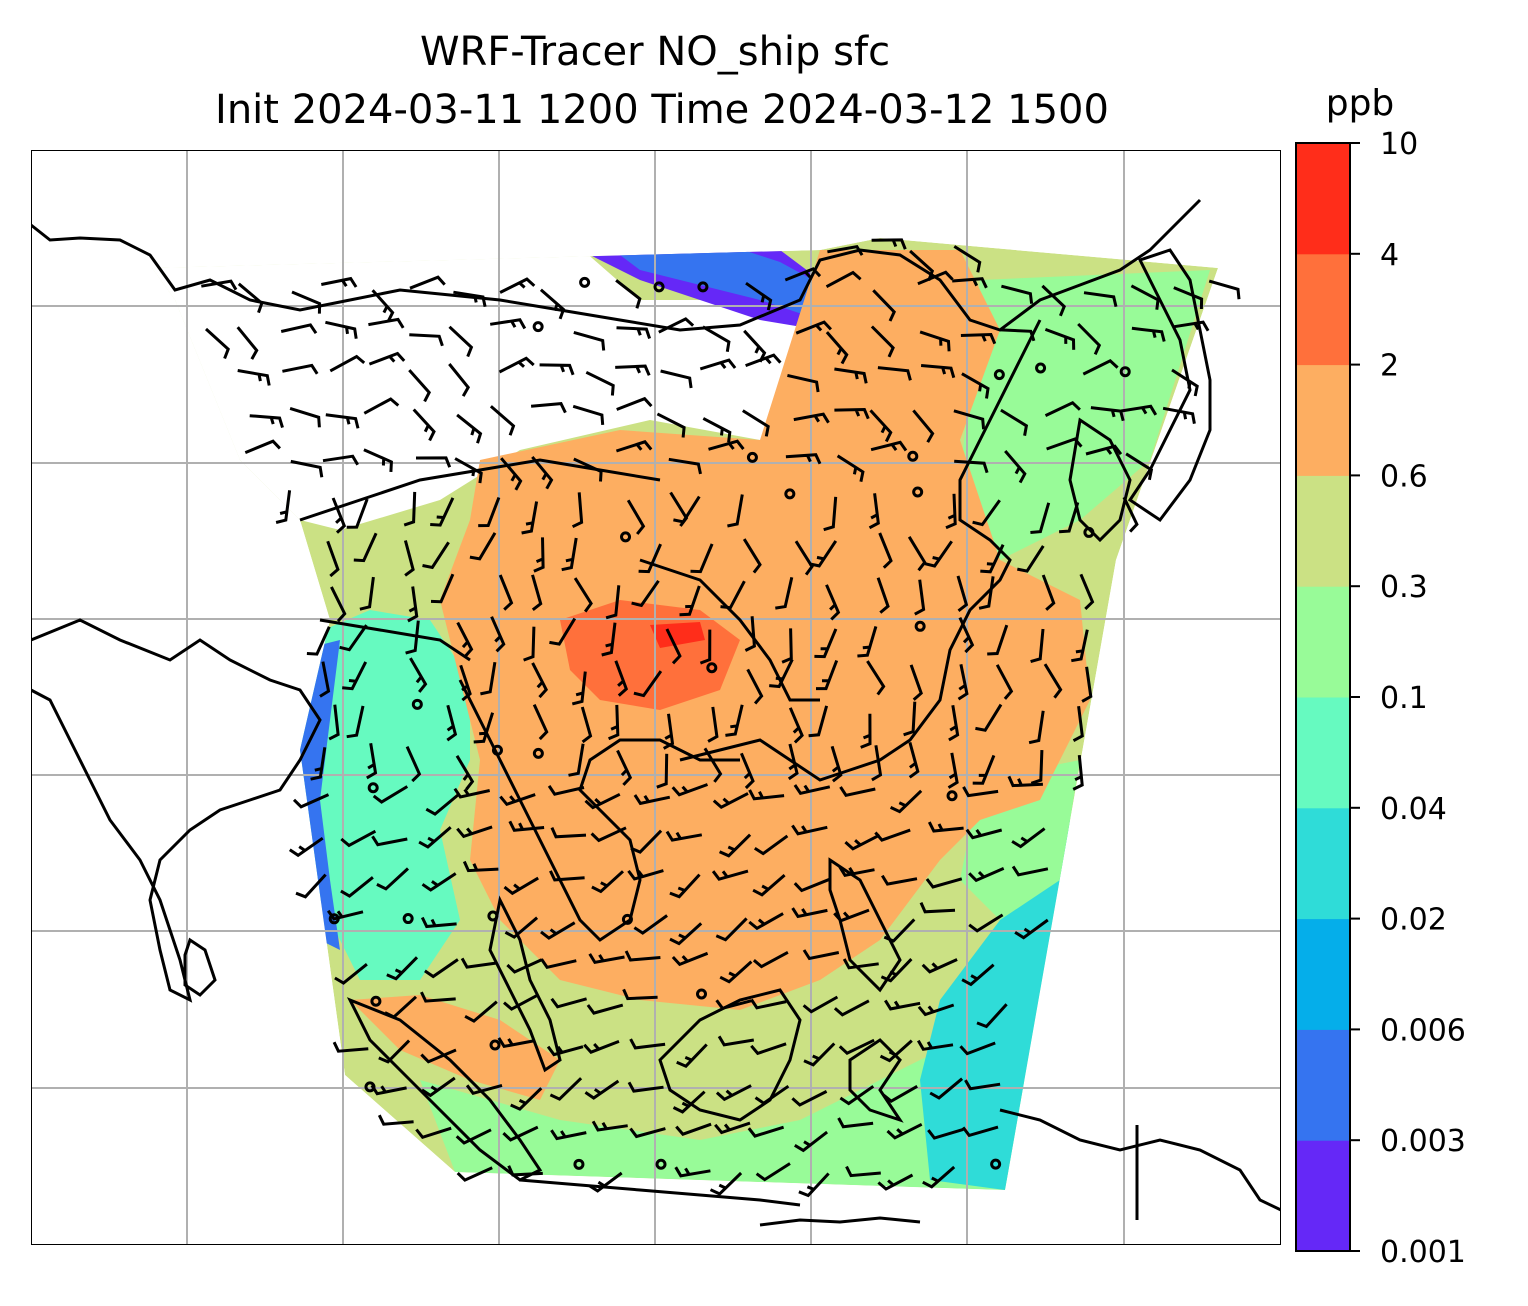 The width and height of the screenshot is (1528, 1306). I want to click on coast-newguinea, so click(1140, 1160).